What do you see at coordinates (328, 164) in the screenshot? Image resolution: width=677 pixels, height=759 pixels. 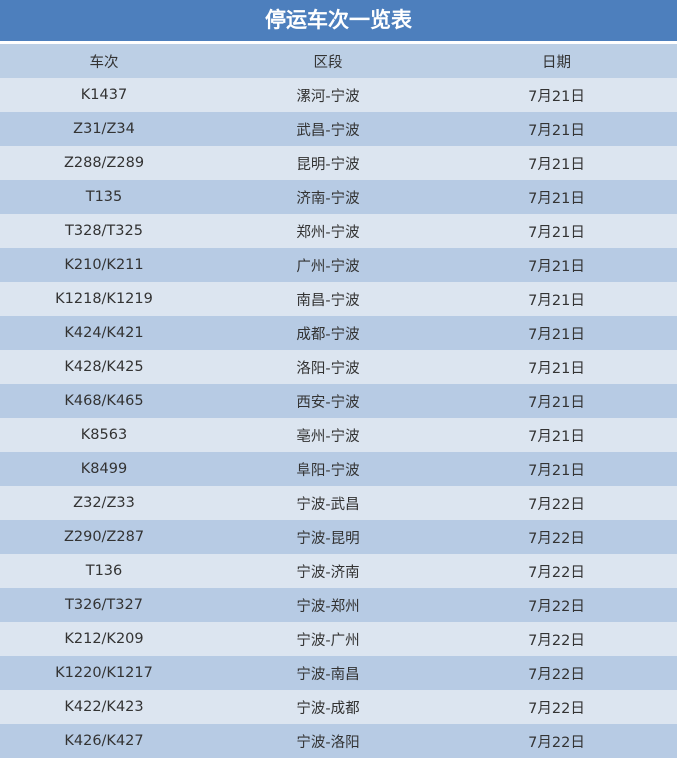 I see `cell-section: 昆明-宁波` at bounding box center [328, 164].